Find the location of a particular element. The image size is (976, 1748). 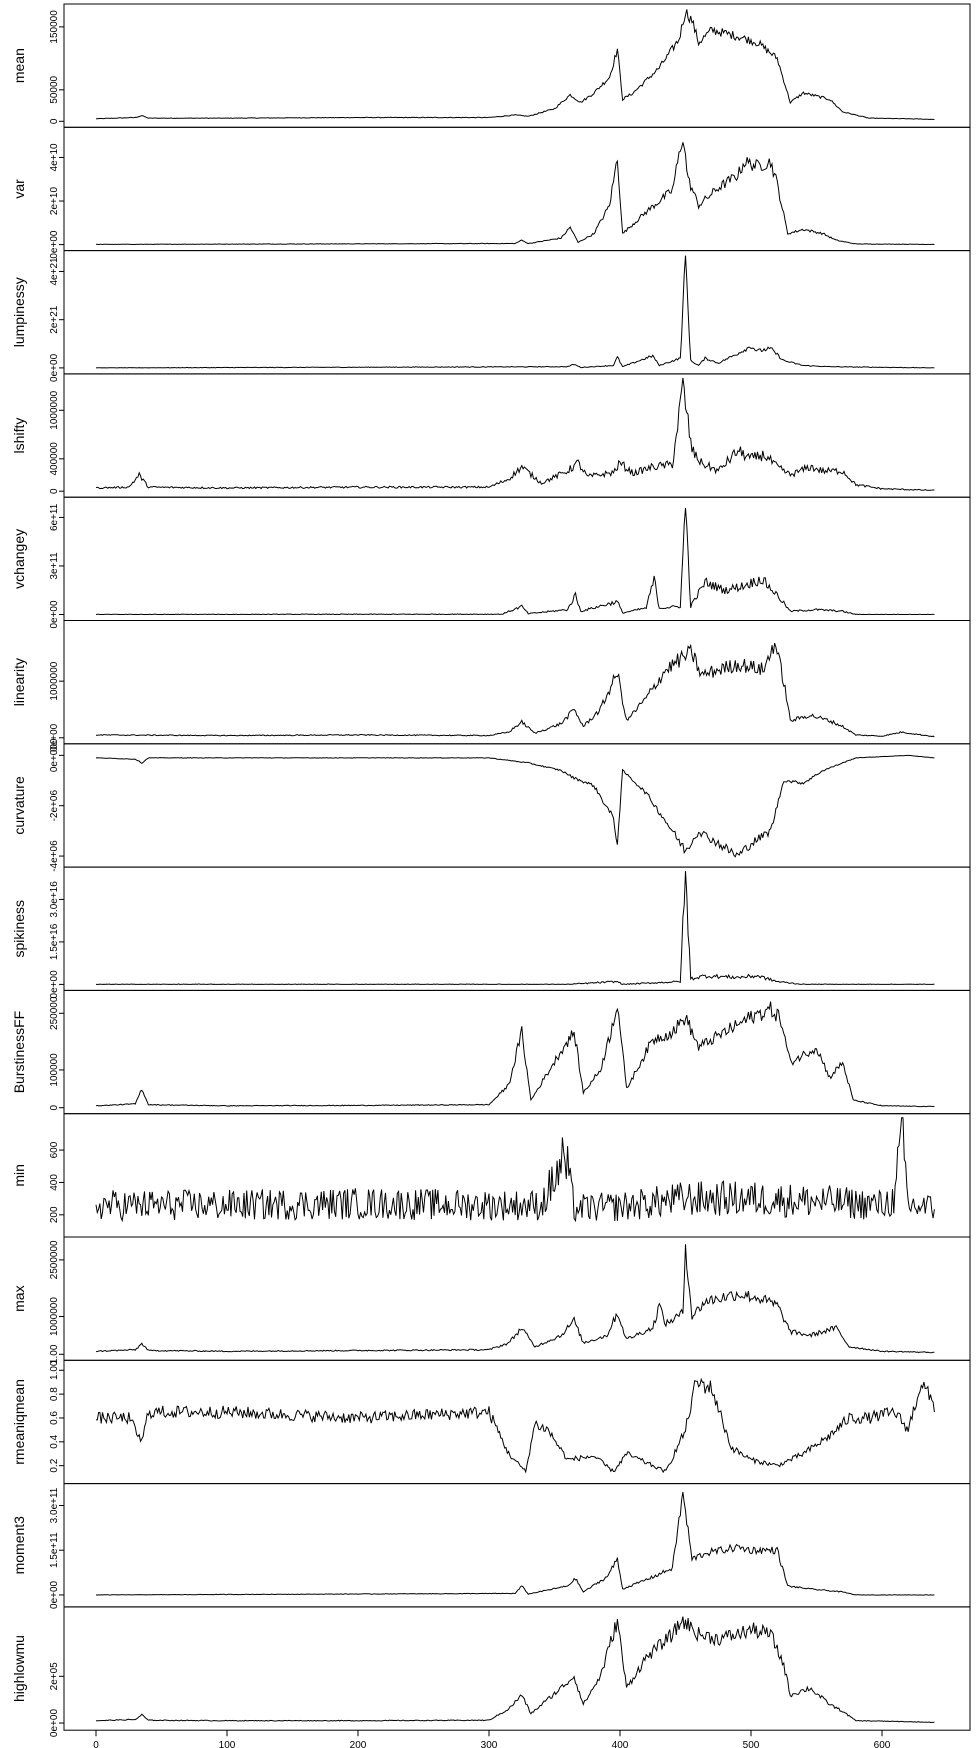

panel-min: 200 400 600 min is located at coordinates (491, 1175).